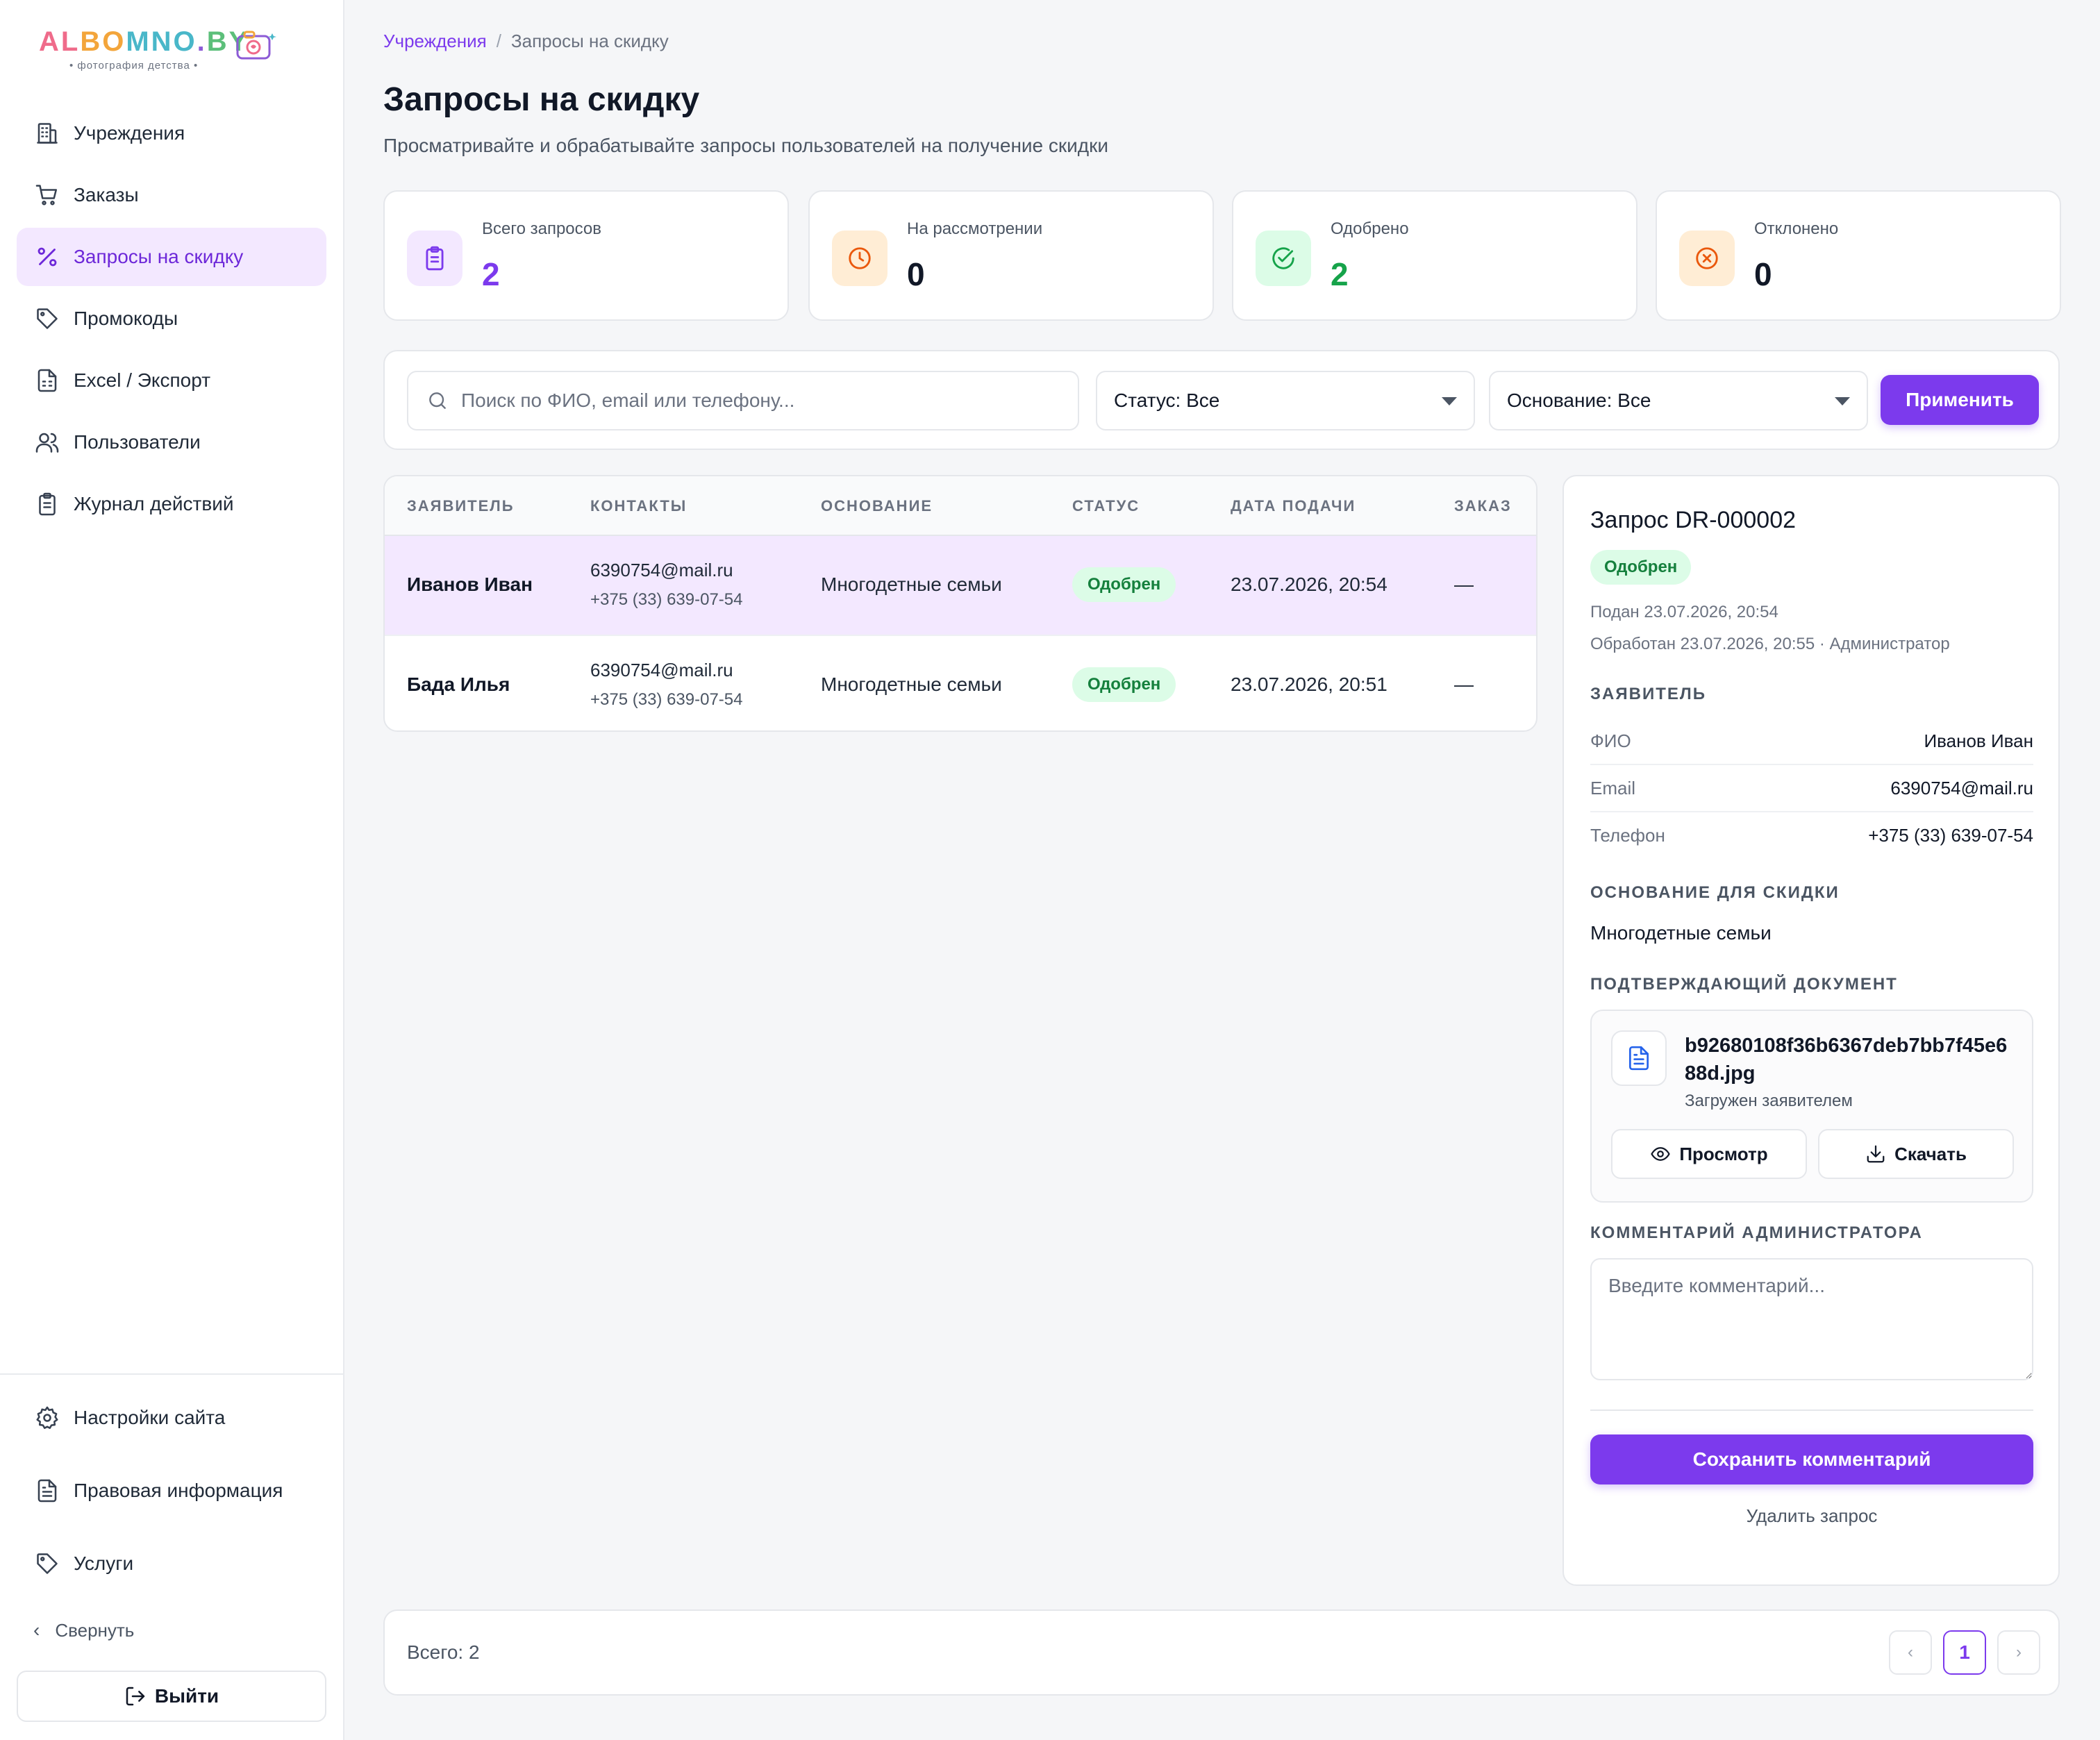 Image resolution: width=2100 pixels, height=1740 pixels. I want to click on collapse-label: Свернуть, so click(95, 1630).